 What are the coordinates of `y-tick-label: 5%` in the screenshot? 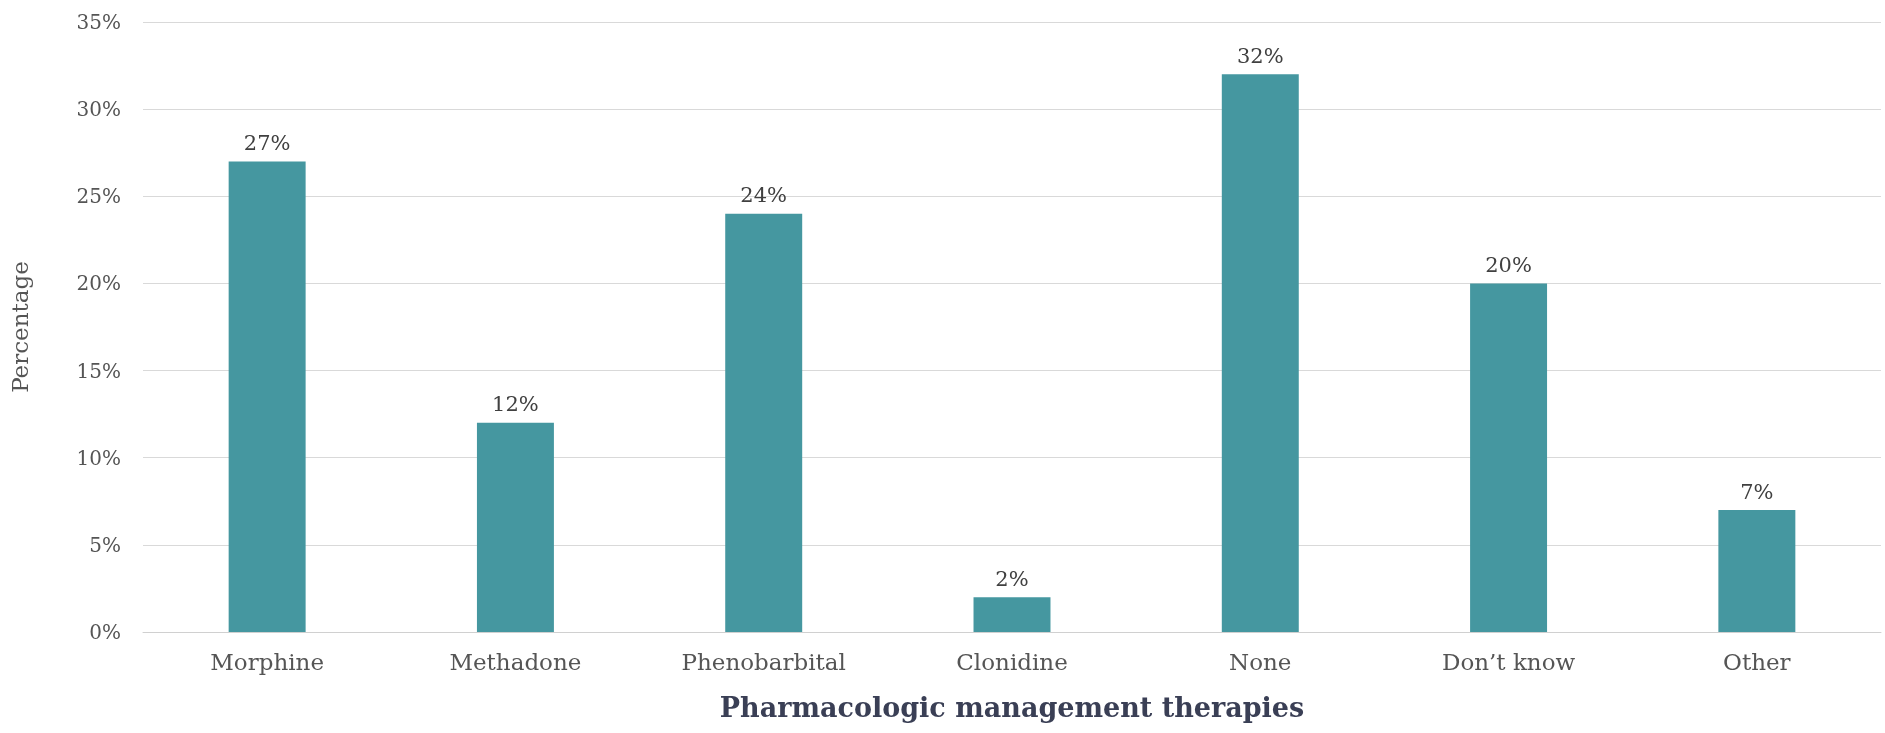 It's located at (105, 544).